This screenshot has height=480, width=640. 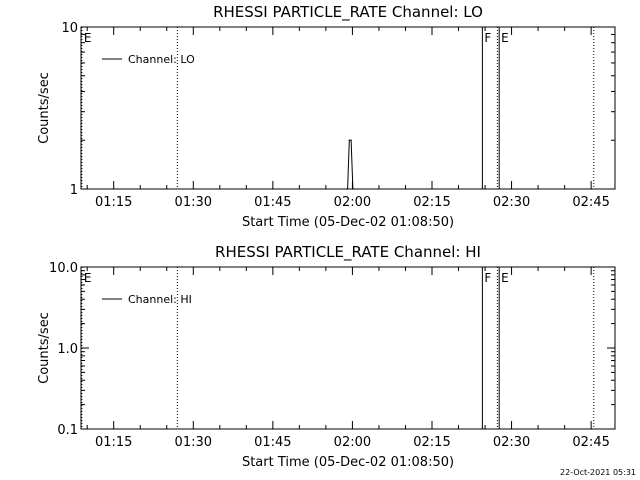 I want to click on series-line, so click(x=350, y=164).